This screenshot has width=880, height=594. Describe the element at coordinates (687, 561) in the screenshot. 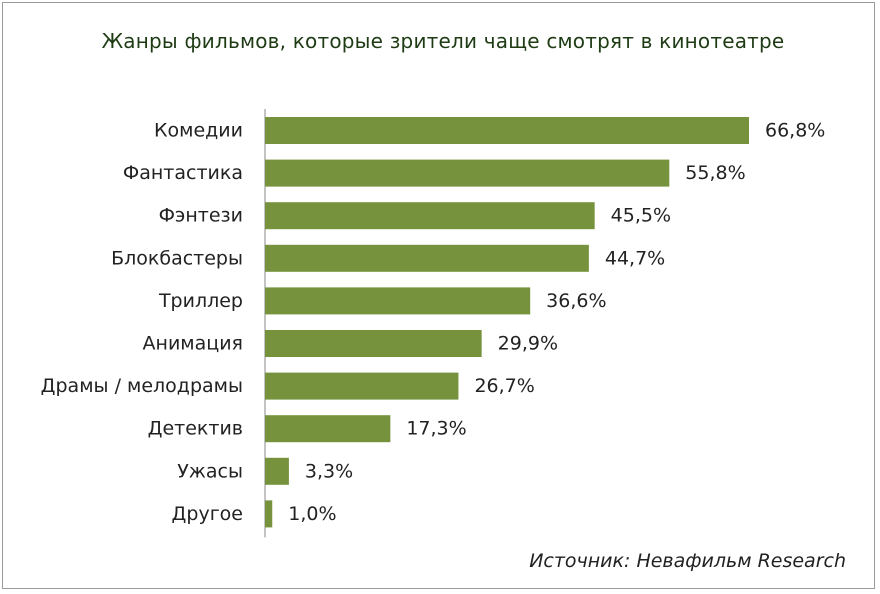

I see `source-note: Источник: Невафильм Research` at that location.